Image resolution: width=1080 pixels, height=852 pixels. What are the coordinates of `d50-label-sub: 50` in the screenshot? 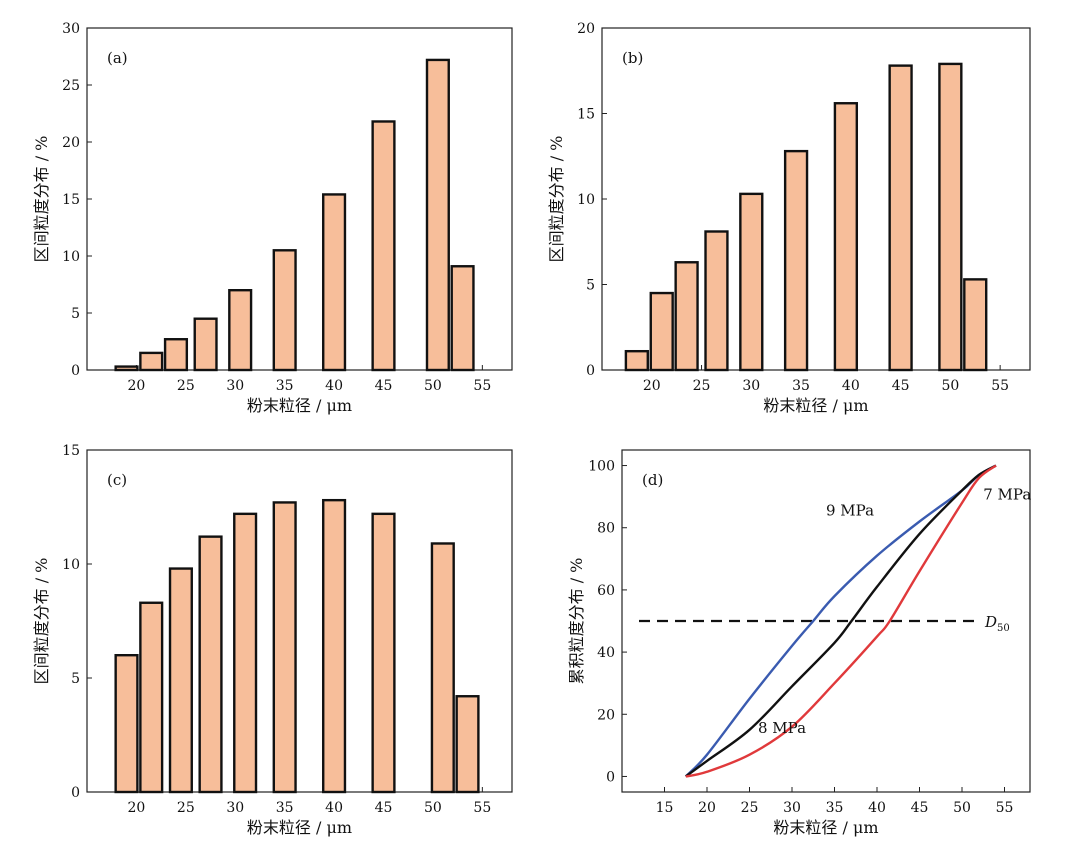 It's located at (1003, 628).